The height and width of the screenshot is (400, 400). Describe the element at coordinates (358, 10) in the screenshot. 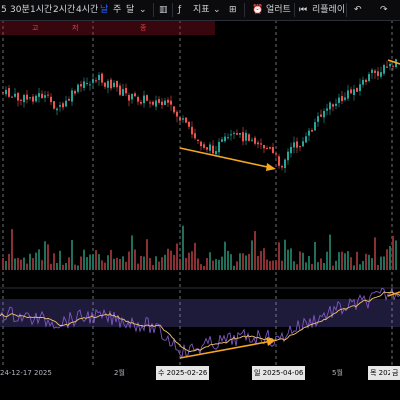

I see `undo-icon: ↶` at that location.